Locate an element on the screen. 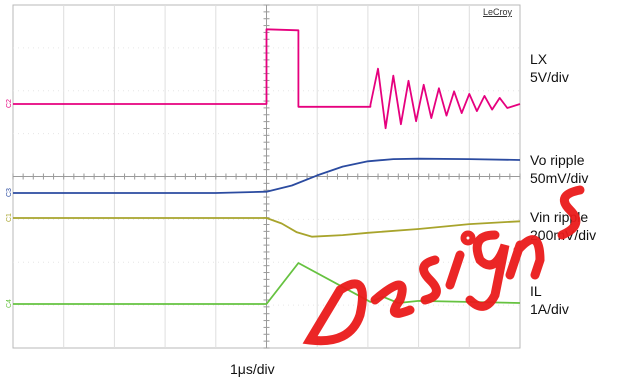 The height and width of the screenshot is (384, 628). legend-vin-scale: 200mV/div is located at coordinates (563, 235).